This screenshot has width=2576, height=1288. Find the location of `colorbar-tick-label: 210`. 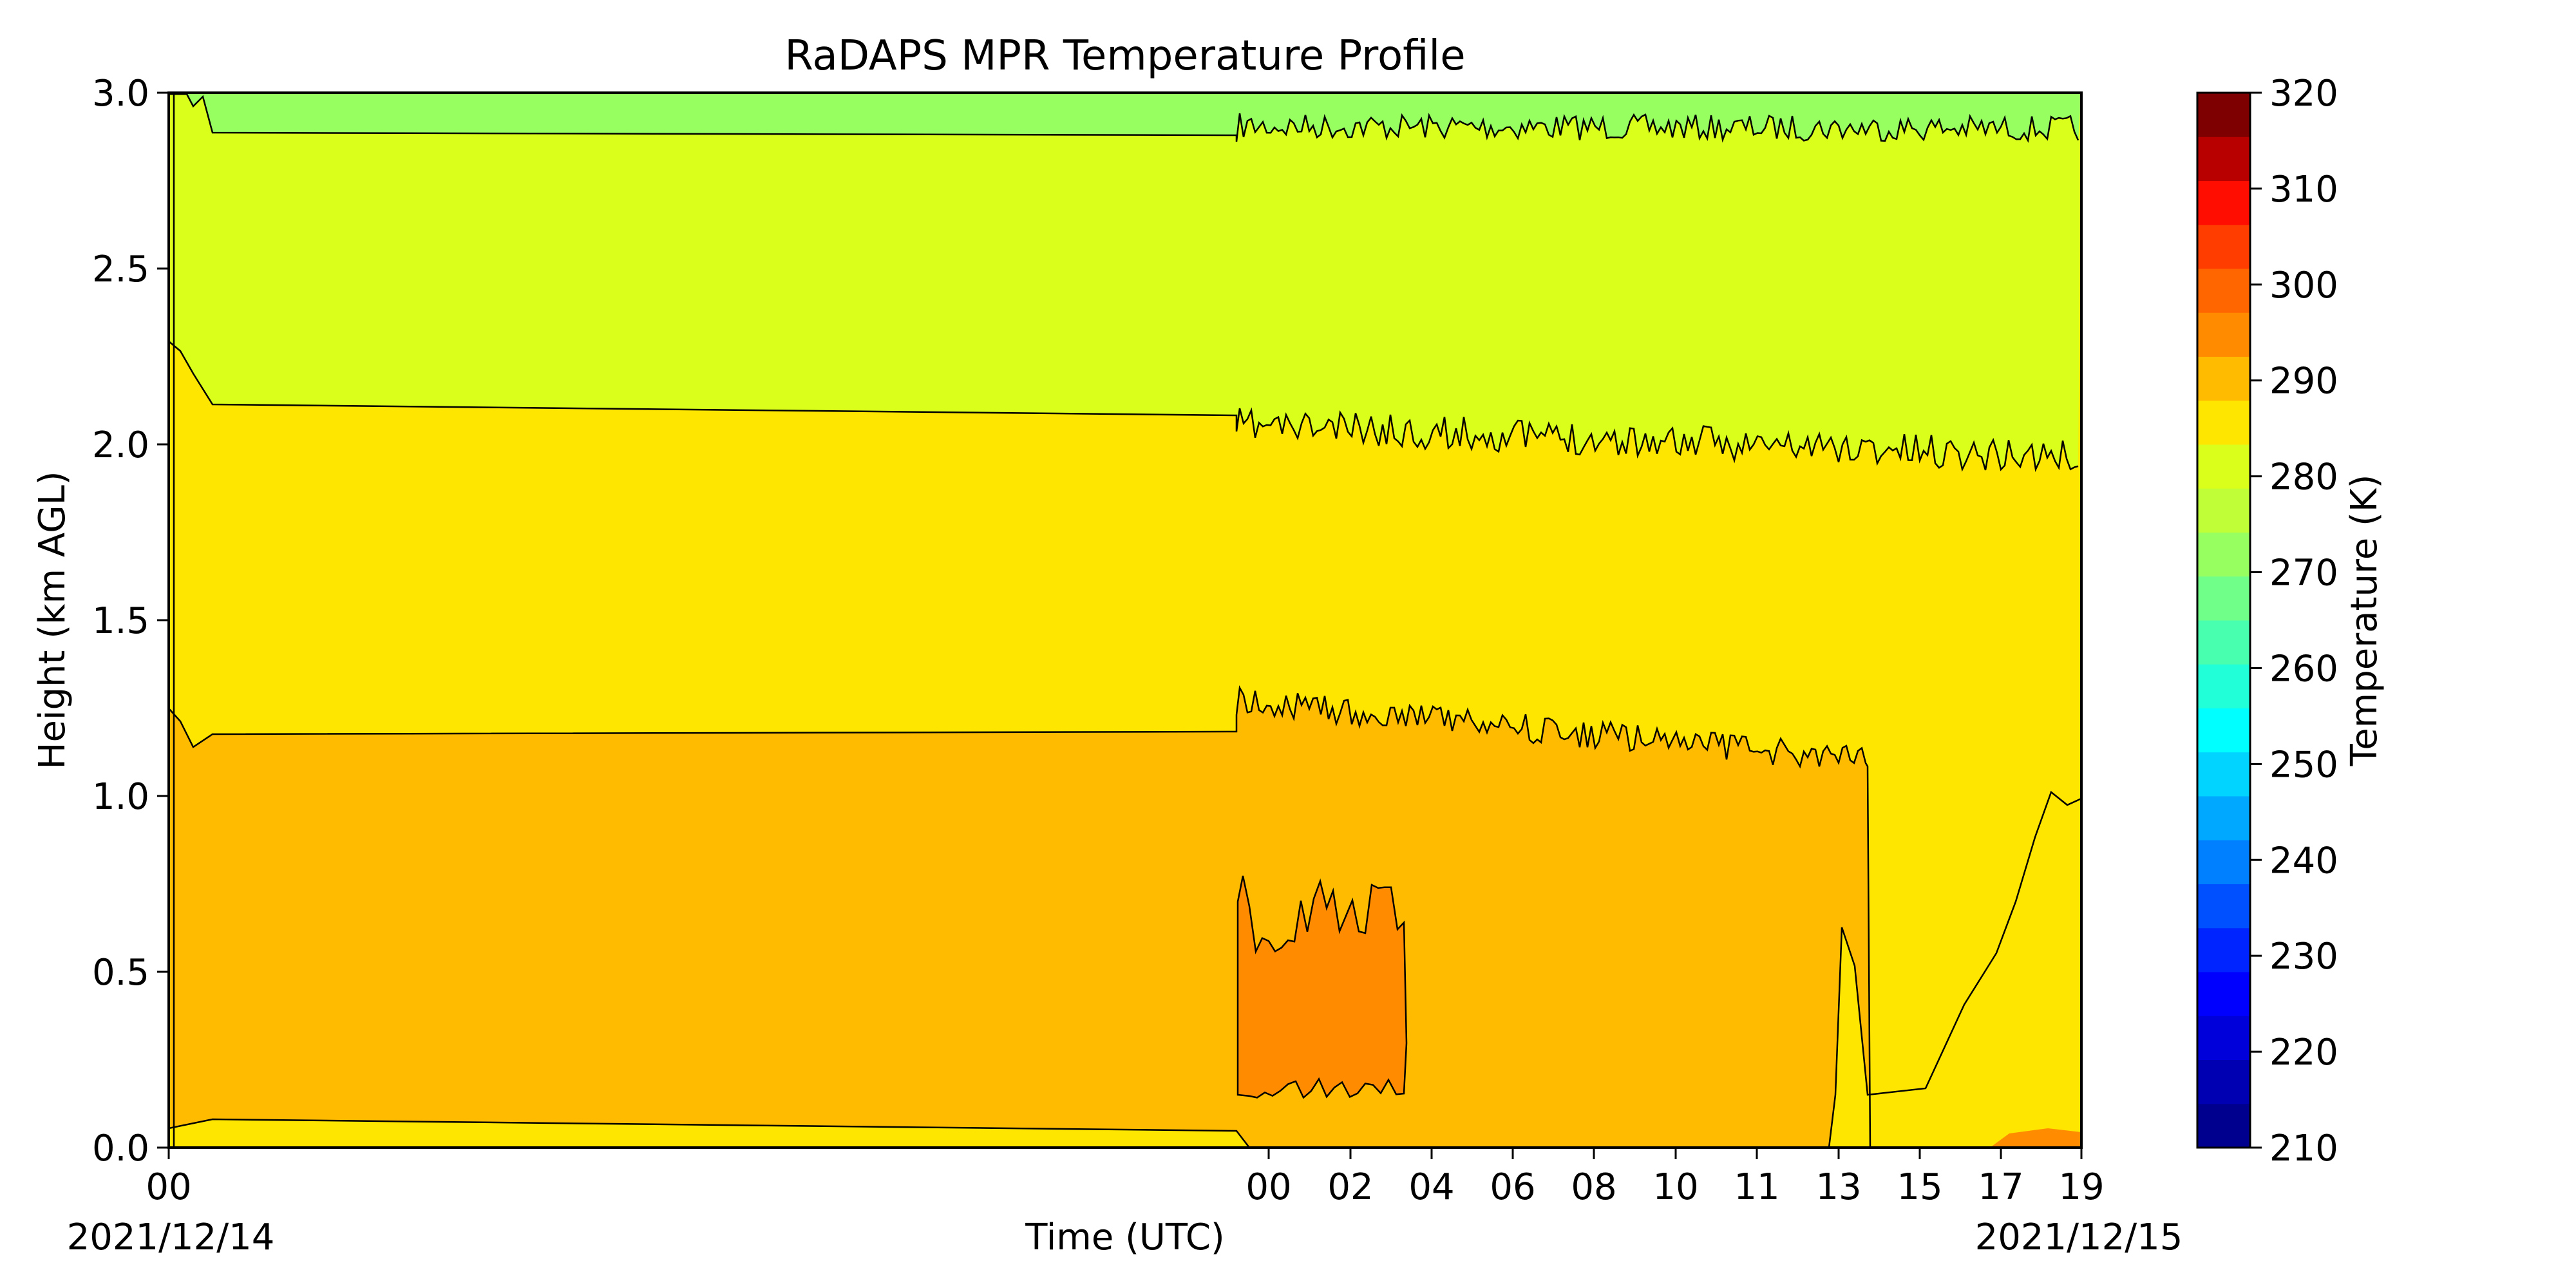

colorbar-tick-label: 210 is located at coordinates (2303, 1149).